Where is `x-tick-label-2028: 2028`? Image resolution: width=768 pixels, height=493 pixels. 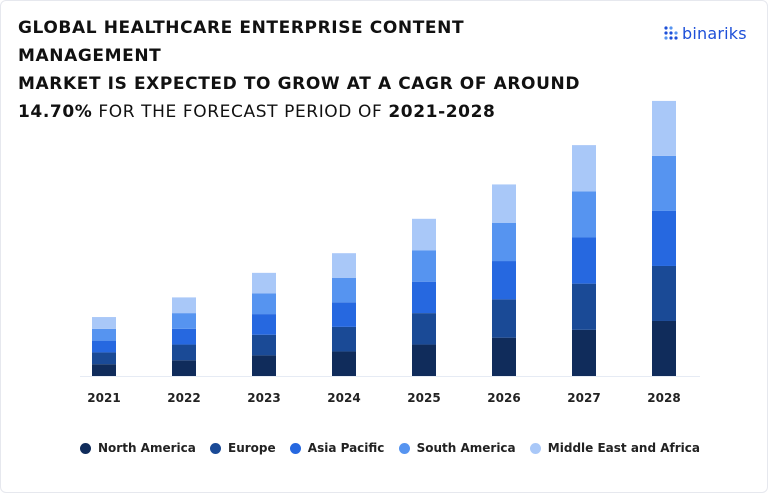
x-tick-label-2028: 2028 is located at coordinates (663, 398).